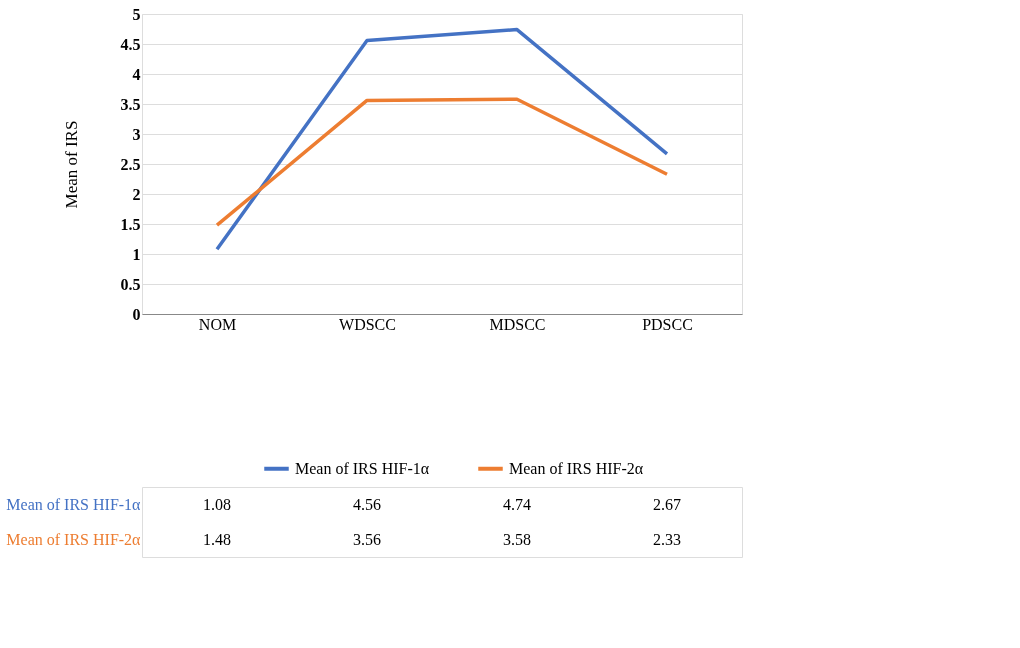 This screenshot has width=1020, height=648. I want to click on y-tick-label: 3, so click(136, 134).